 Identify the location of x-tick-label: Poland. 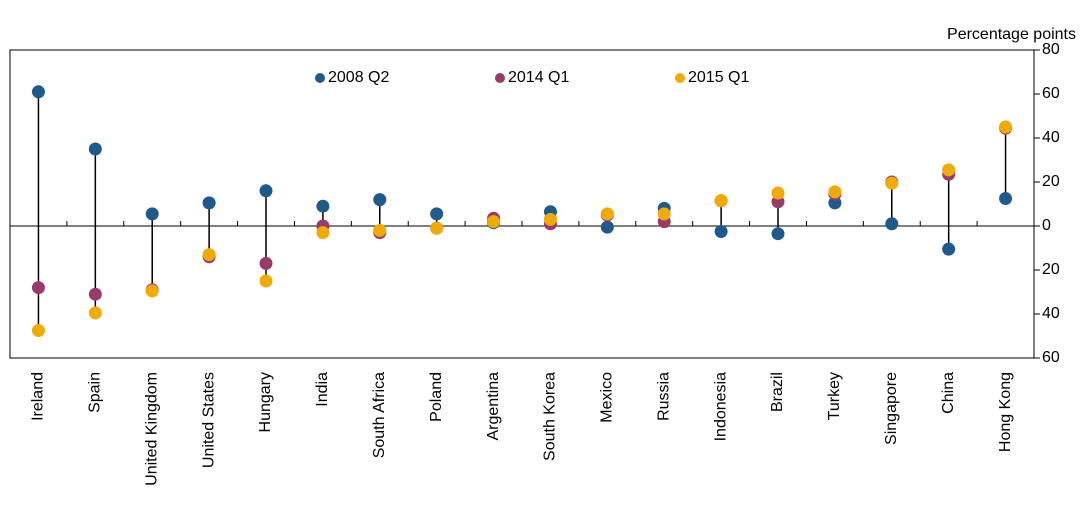
(436, 397).